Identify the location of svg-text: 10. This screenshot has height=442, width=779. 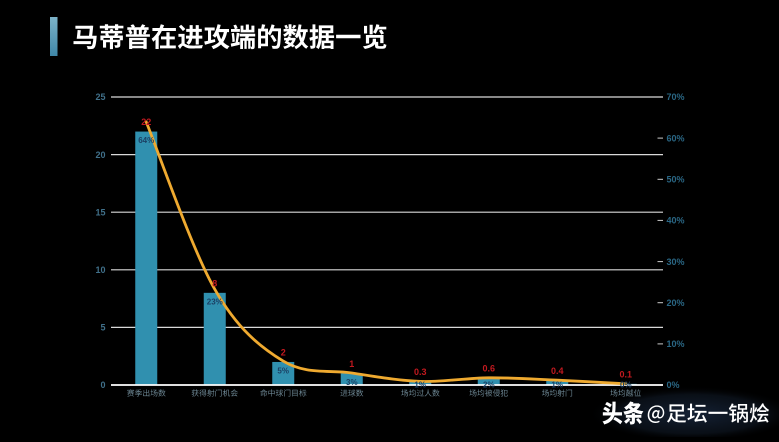
(100, 270).